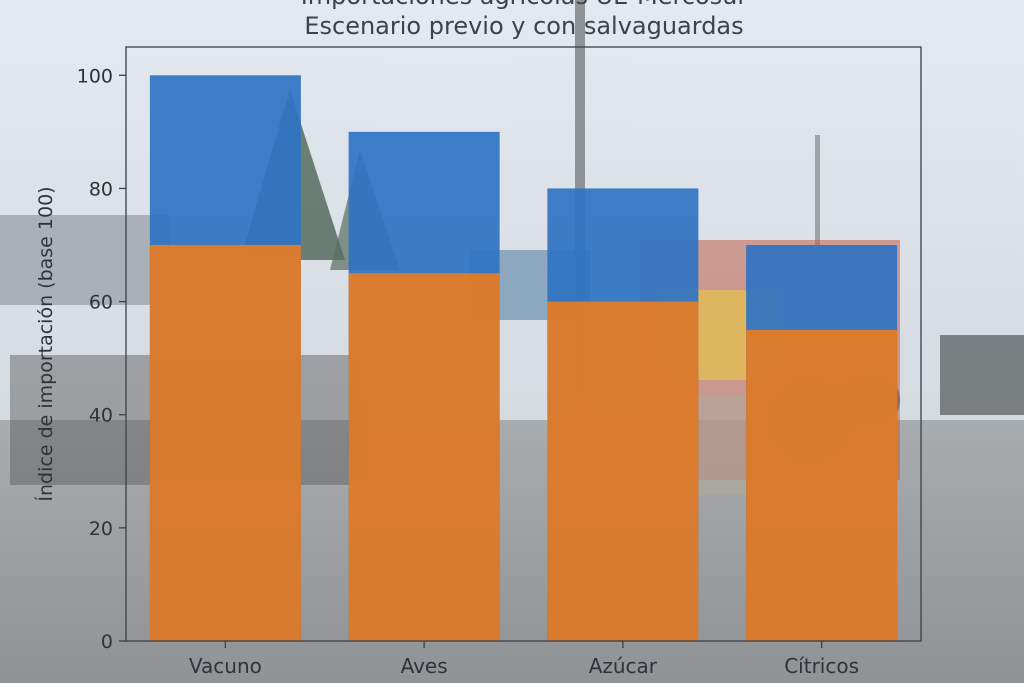 Image resolution: width=1024 pixels, height=687 pixels. I want to click on chart-subtitle: Escenario previo y con salvaguardas, so click(523, 26).